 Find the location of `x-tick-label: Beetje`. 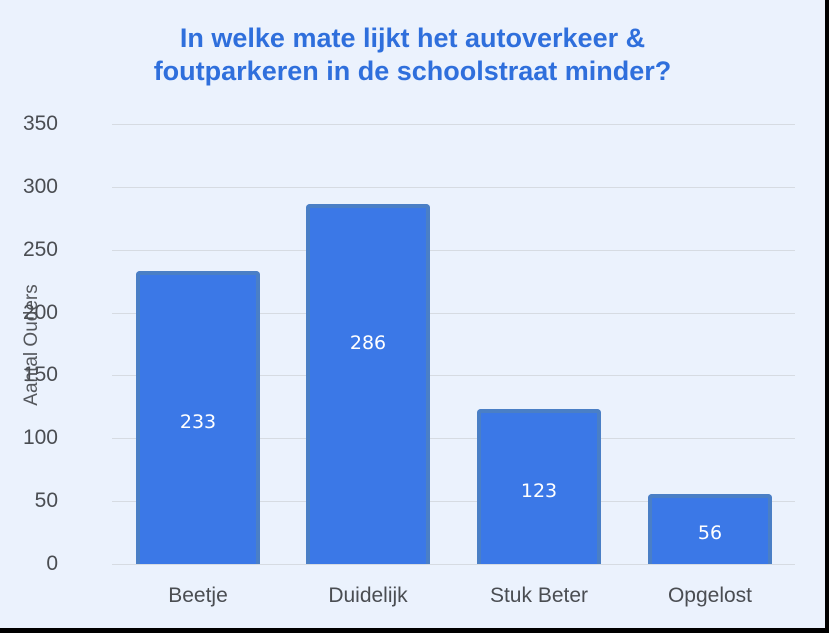

x-tick-label: Beetje is located at coordinates (198, 595).